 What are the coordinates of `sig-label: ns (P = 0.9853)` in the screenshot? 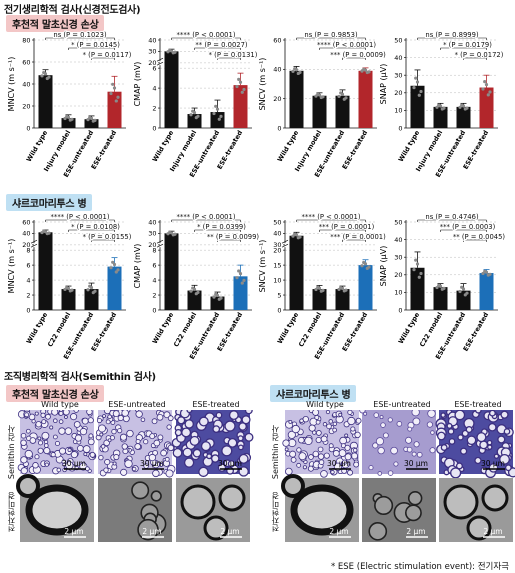 It's located at (331, 35).